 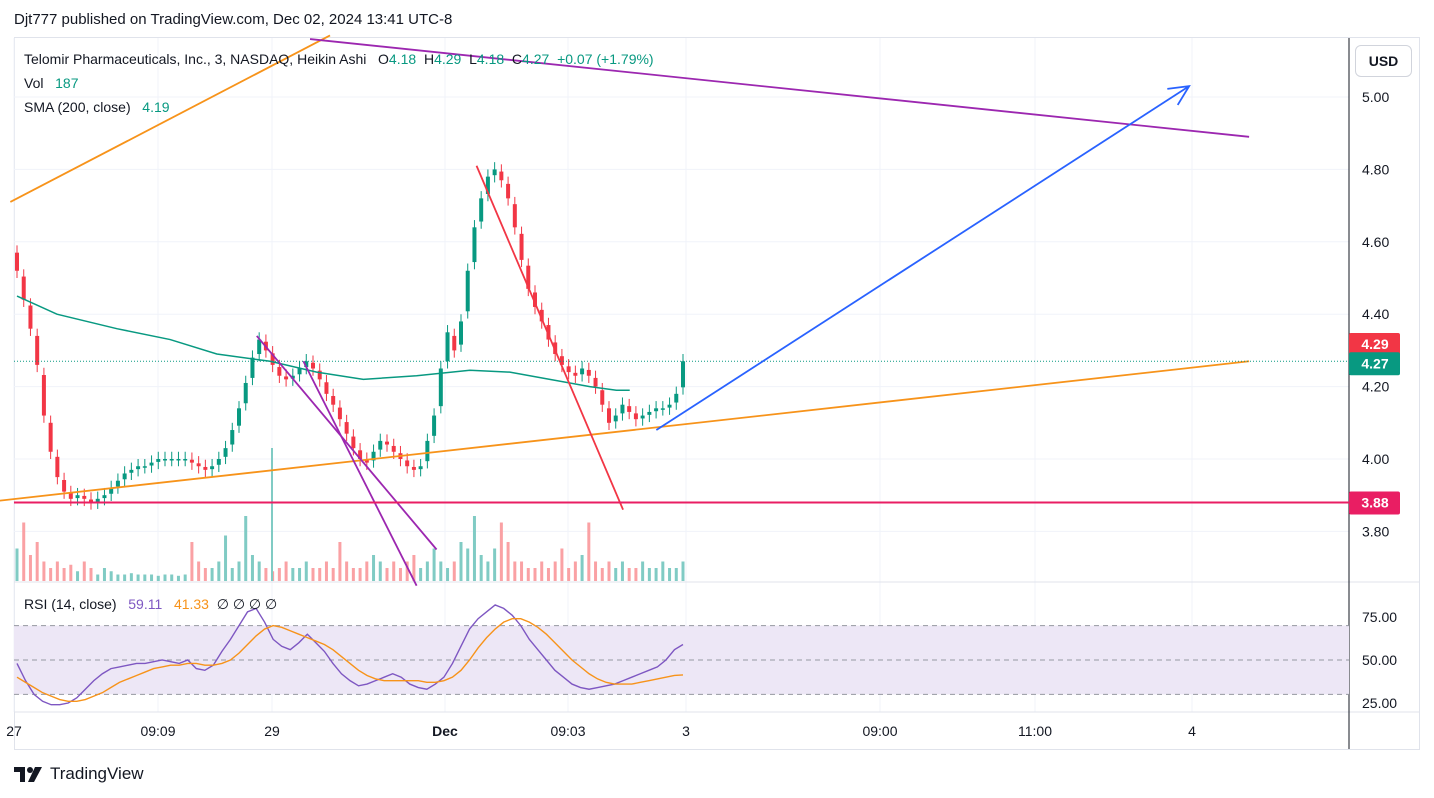 I want to click on legend-close-value: 4.27, so click(x=536, y=59).